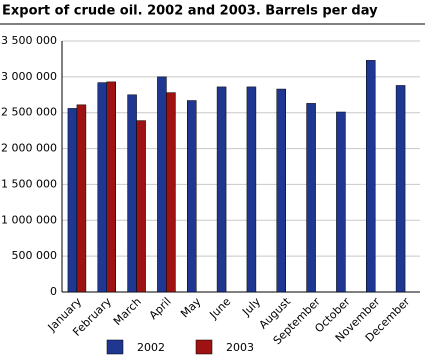  What do you see at coordinates (29, 76) in the screenshot?
I see `y-tick-label: 3 000 000` at bounding box center [29, 76].